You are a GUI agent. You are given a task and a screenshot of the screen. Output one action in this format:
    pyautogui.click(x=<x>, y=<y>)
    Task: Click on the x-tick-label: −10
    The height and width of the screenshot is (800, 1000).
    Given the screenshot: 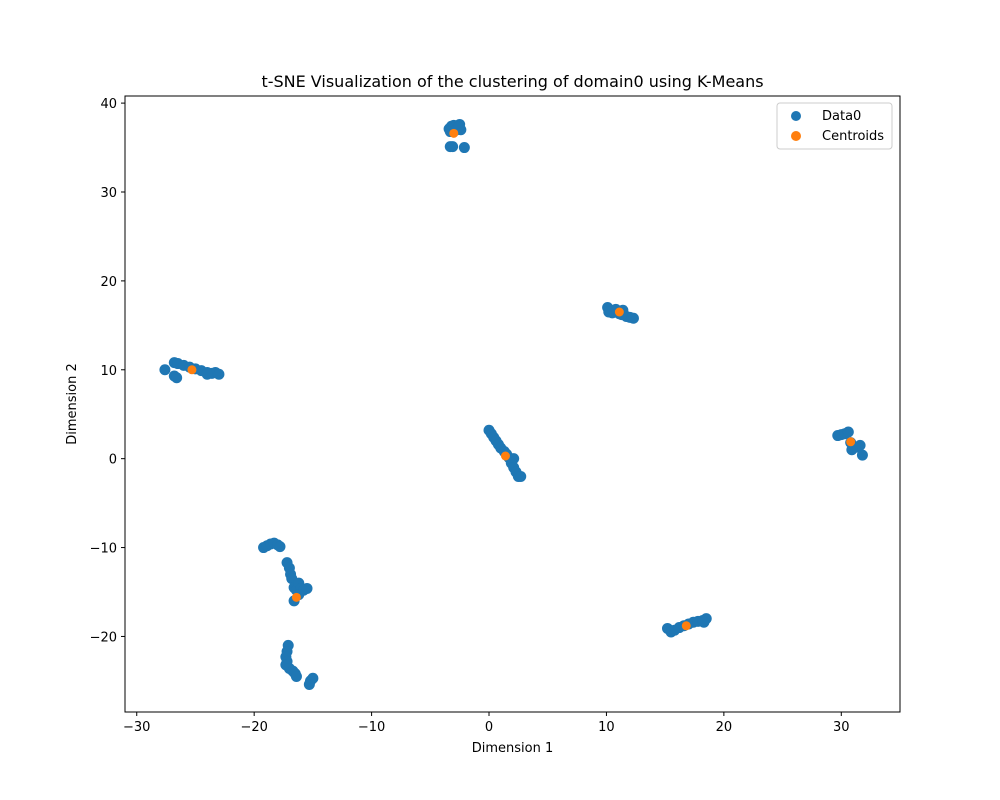 What is the action you would take?
    pyautogui.click(x=371, y=727)
    